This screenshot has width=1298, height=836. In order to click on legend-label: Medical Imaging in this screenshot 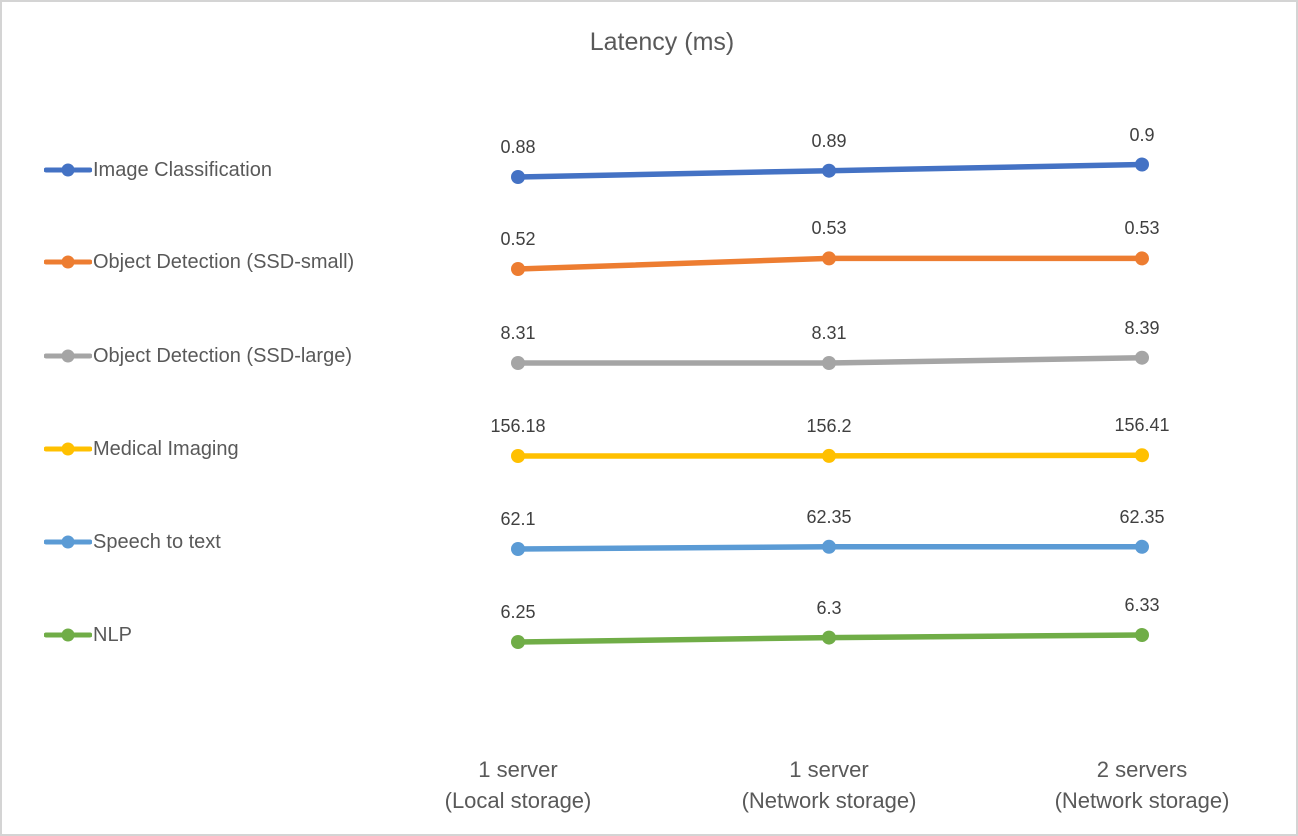, I will do `click(166, 448)`.